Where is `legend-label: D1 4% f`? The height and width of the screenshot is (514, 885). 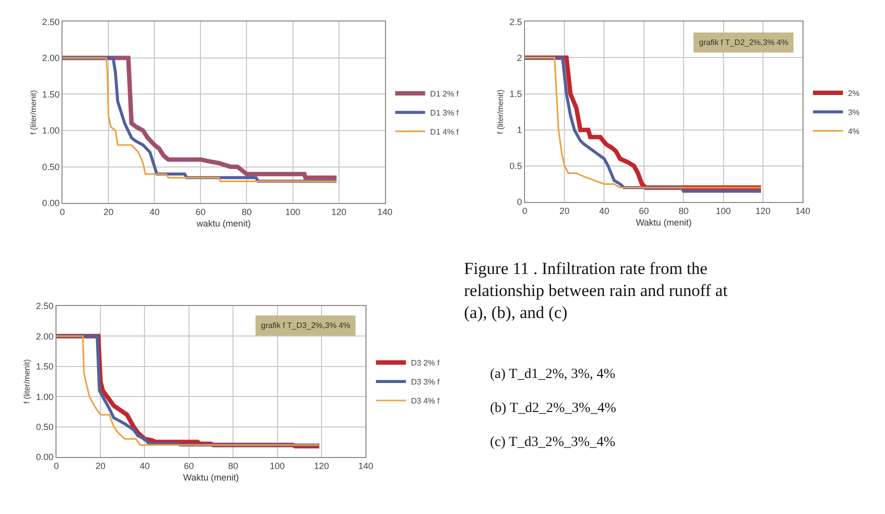 legend-label: D1 4% f is located at coordinates (445, 131).